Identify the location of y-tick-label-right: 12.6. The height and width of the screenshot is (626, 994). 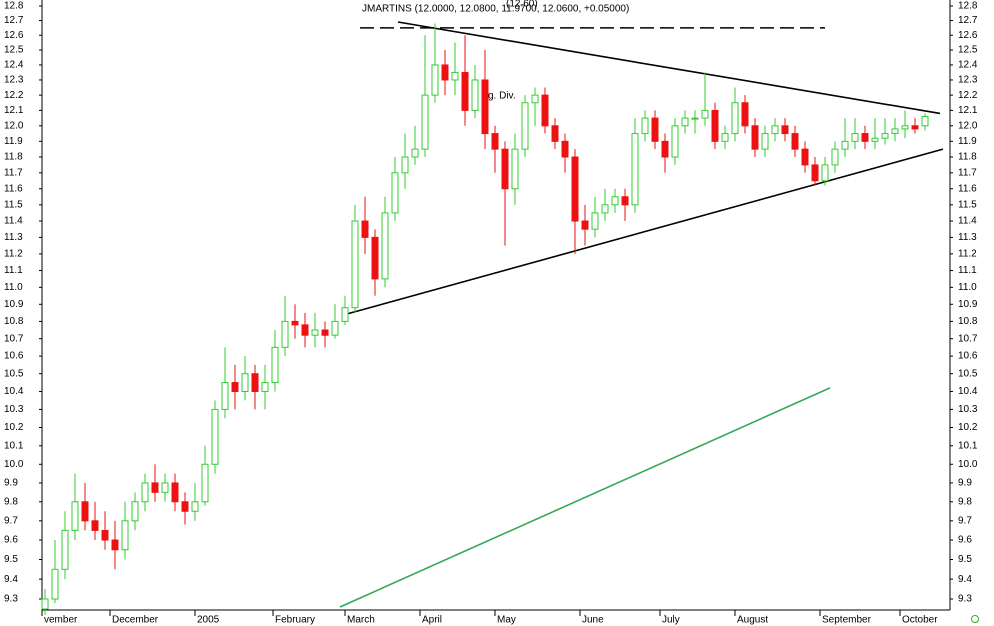
(968, 35).